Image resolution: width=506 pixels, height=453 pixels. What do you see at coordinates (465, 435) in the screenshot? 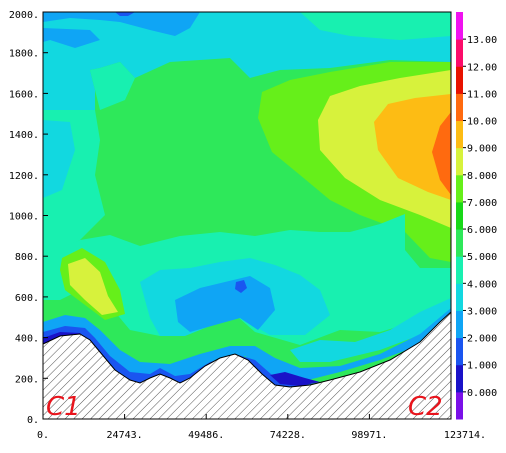
I see `x-tick-label: 123714.` at bounding box center [465, 435].